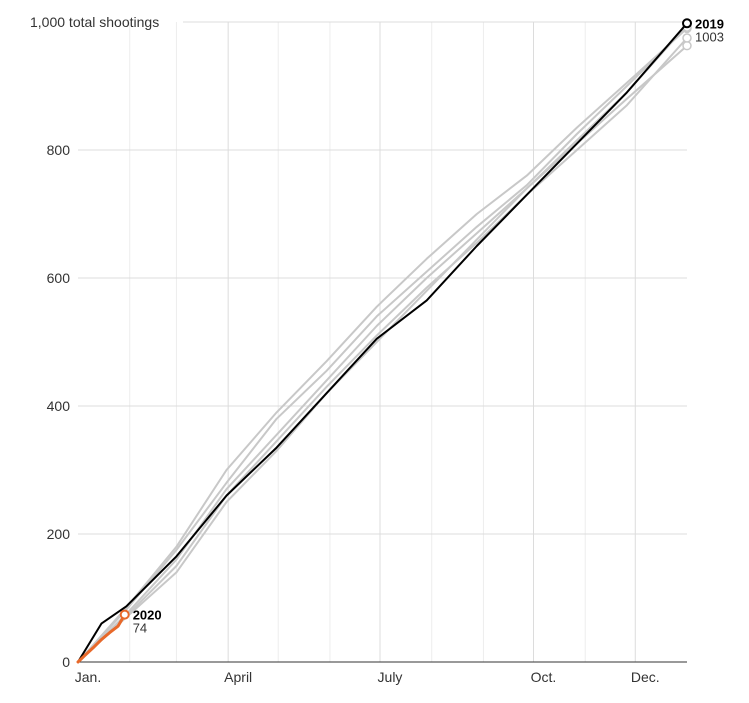 The width and height of the screenshot is (749, 703). I want to click on series-end-label: 2020, so click(147, 615).